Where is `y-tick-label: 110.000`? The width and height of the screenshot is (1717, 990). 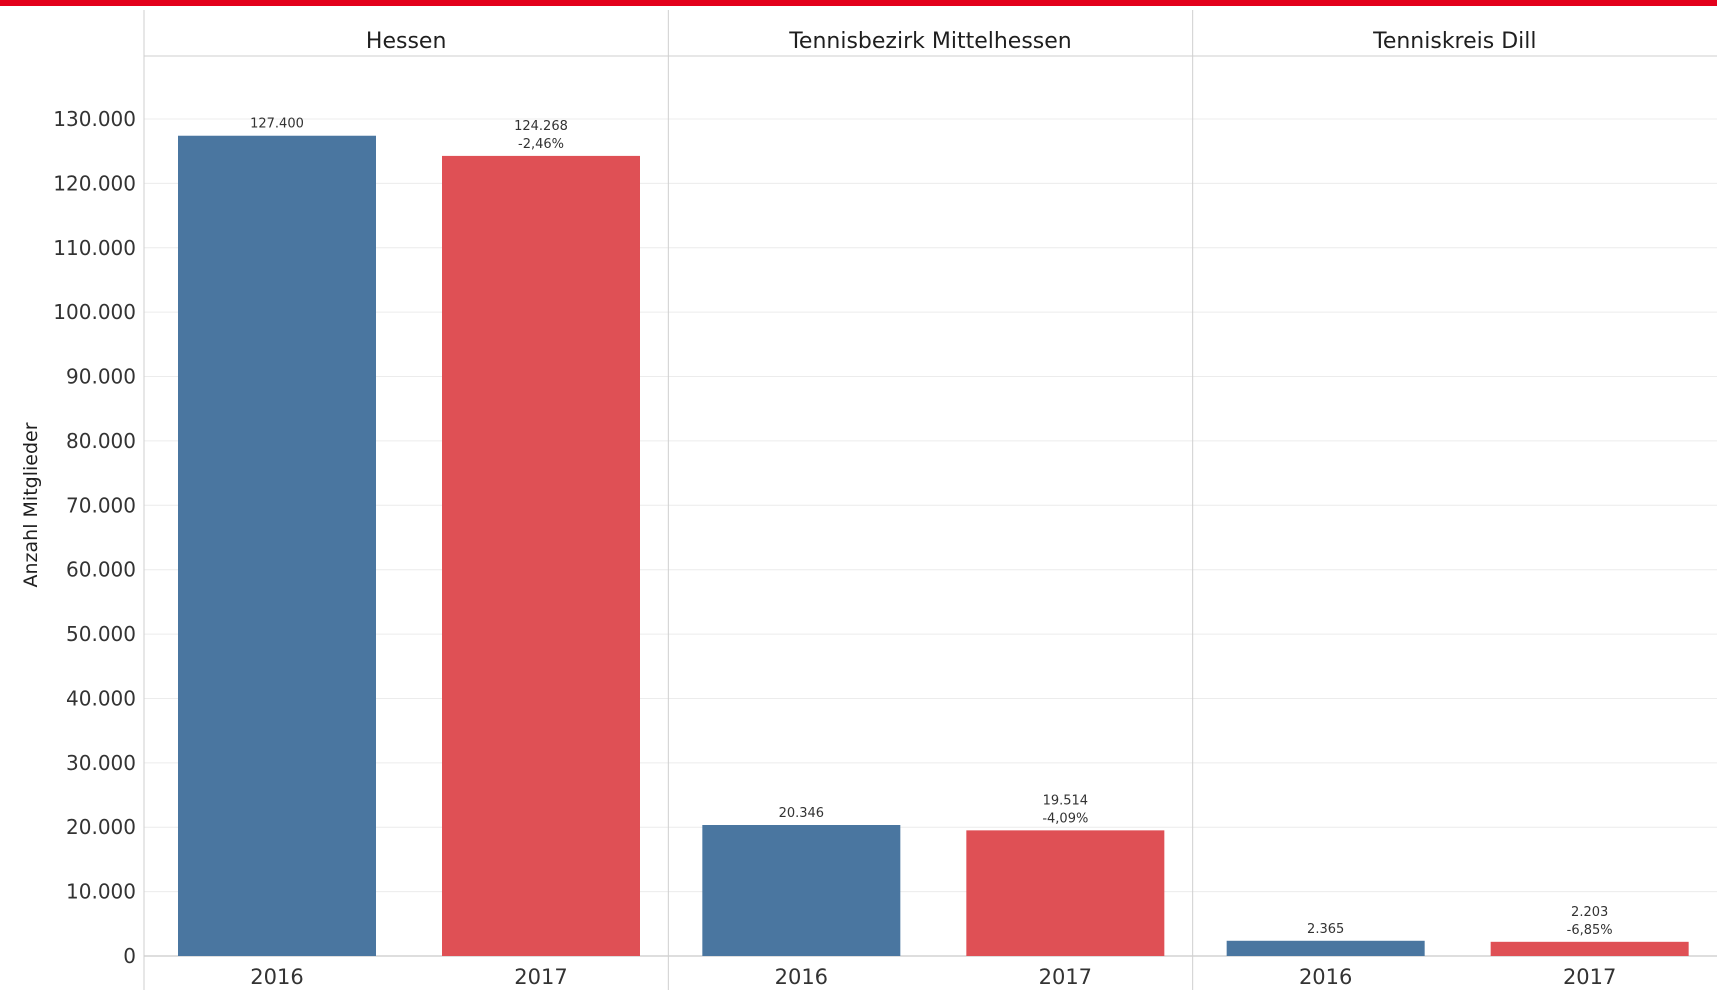
y-tick-label: 110.000 is located at coordinates (94, 248).